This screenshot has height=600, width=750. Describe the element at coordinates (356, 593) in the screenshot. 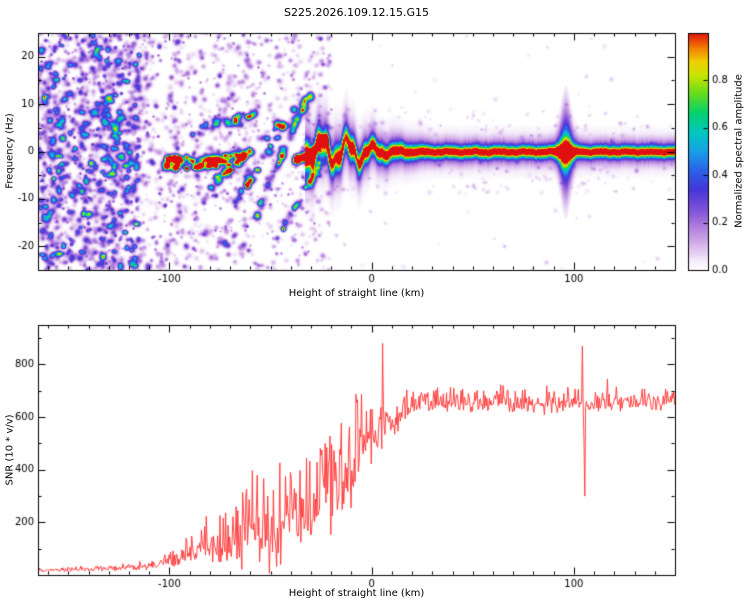

I see `height-axis-label-bottom: Height of straight line (km)` at that location.